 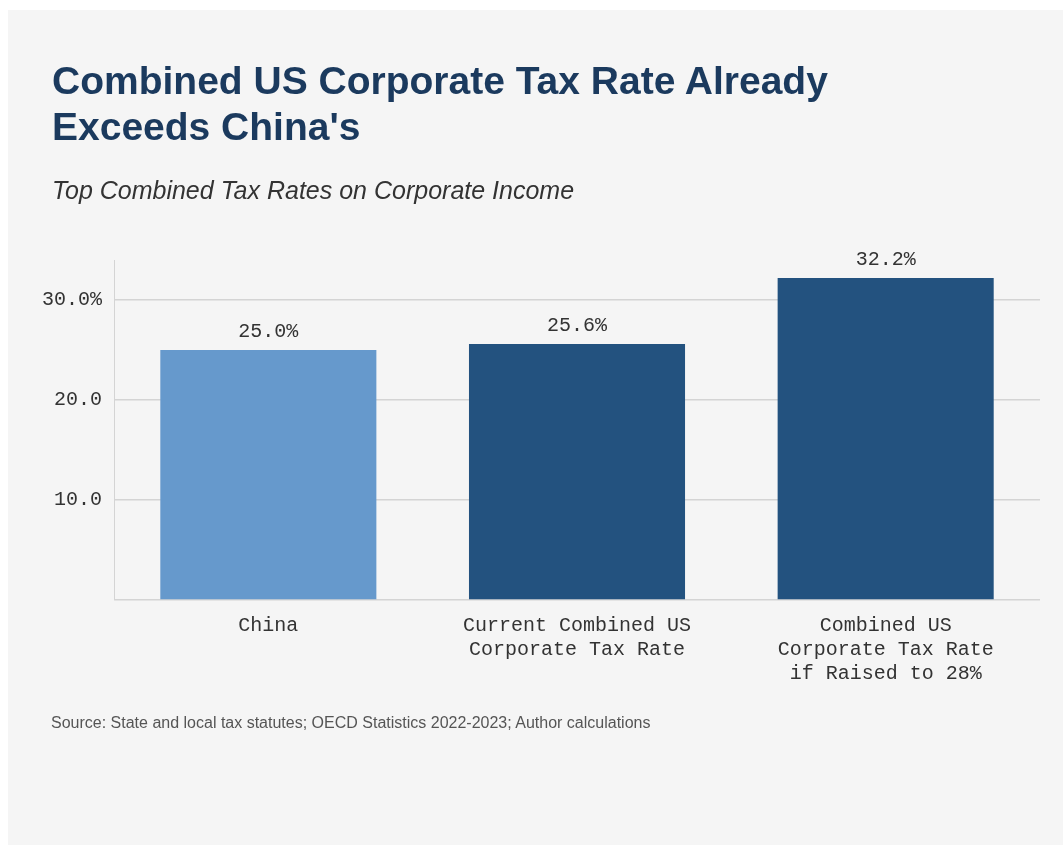 What do you see at coordinates (577, 638) in the screenshot?
I see `x-tick-label: Current Combined US Corporate Tax Rate` at bounding box center [577, 638].